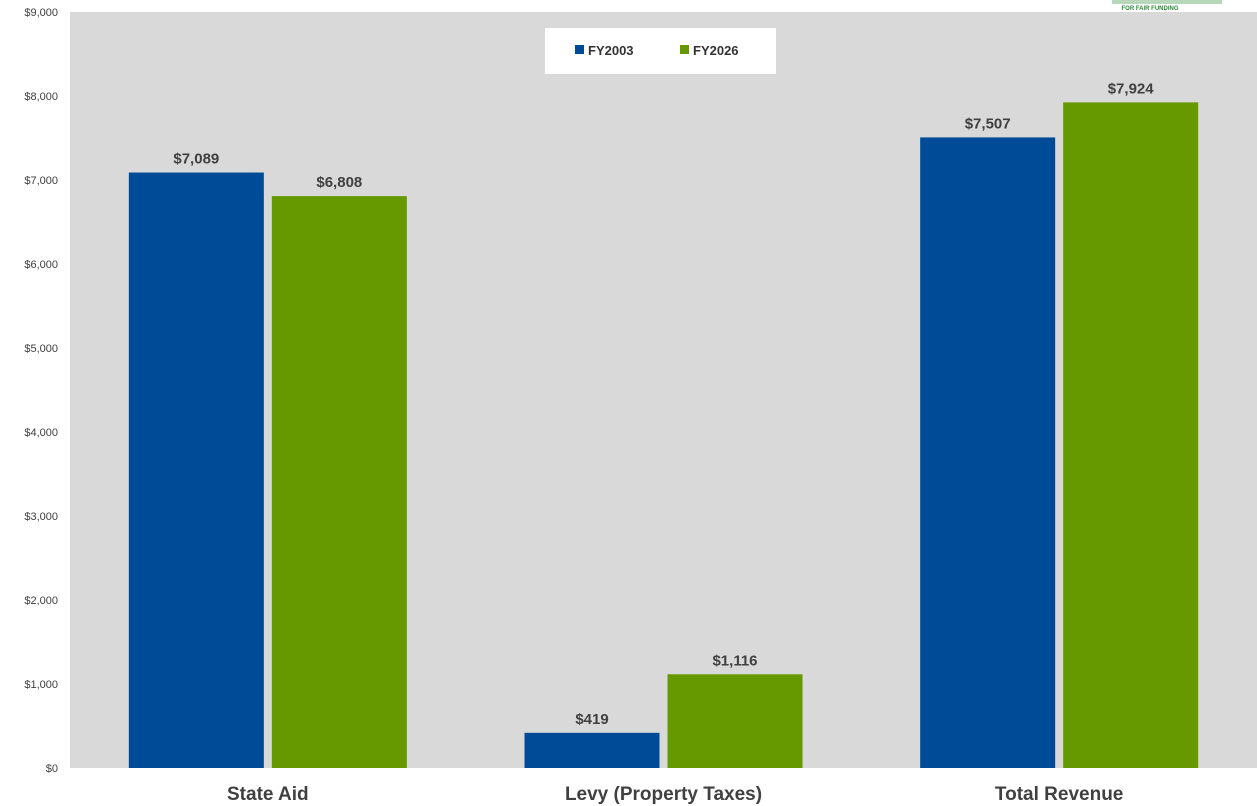 This screenshot has width=1257, height=806. What do you see at coordinates (41, 601) in the screenshot?
I see `y-tick-label: $2,000` at bounding box center [41, 601].